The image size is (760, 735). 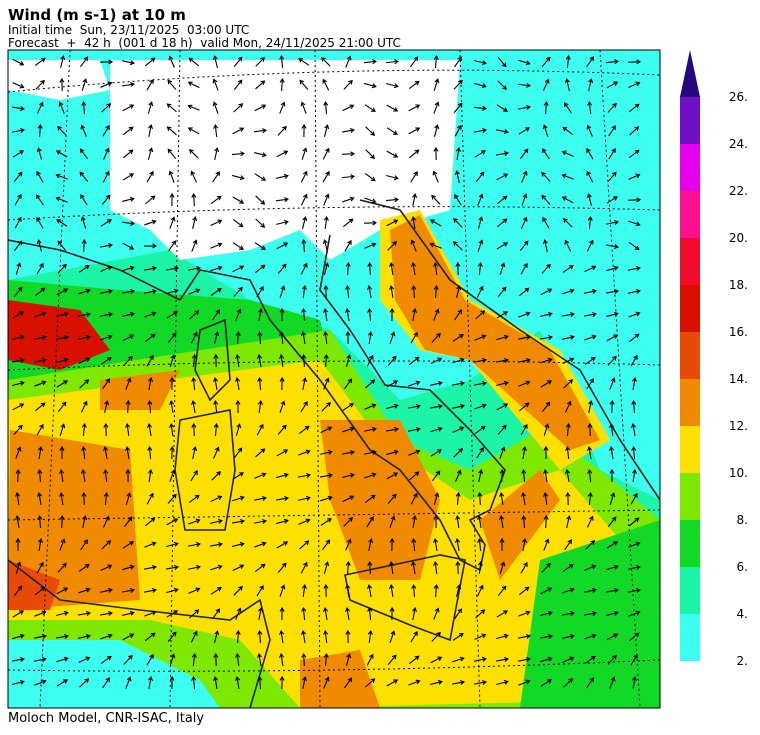 What do you see at coordinates (334, 665) in the screenshot?
I see `graticule-line` at bounding box center [334, 665].